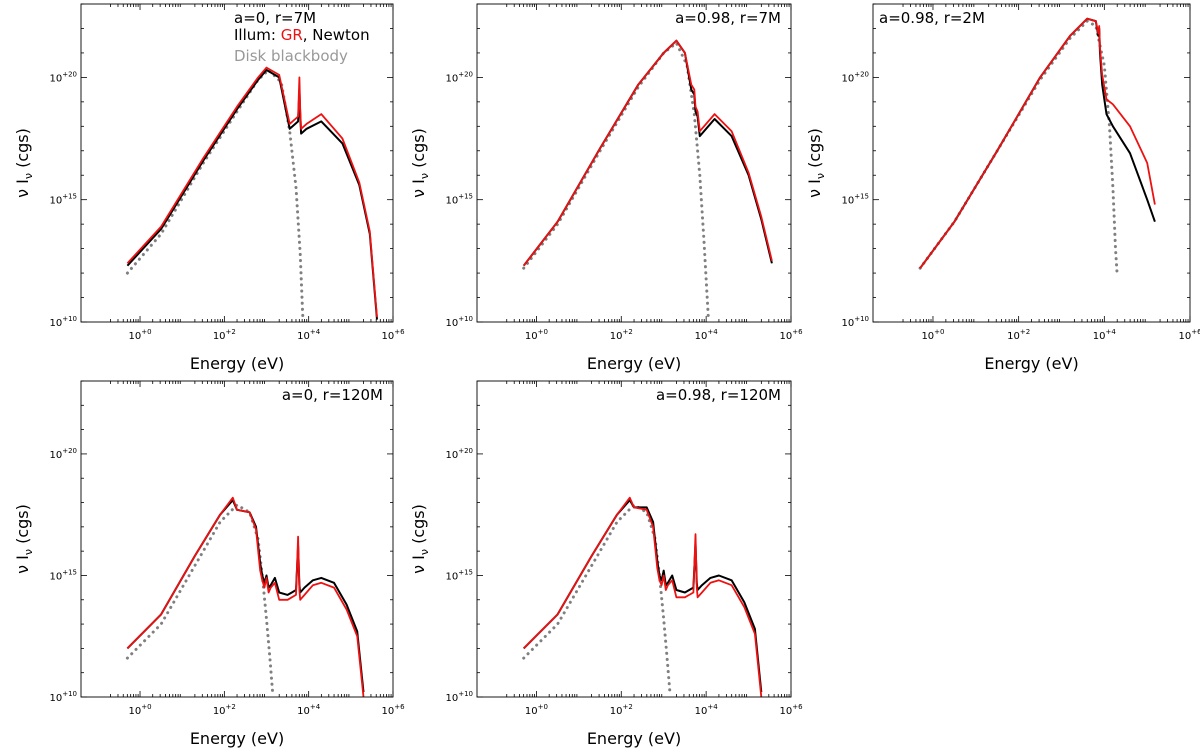  I want to click on legend-disk-label: Disk blackbody, so click(291, 56).